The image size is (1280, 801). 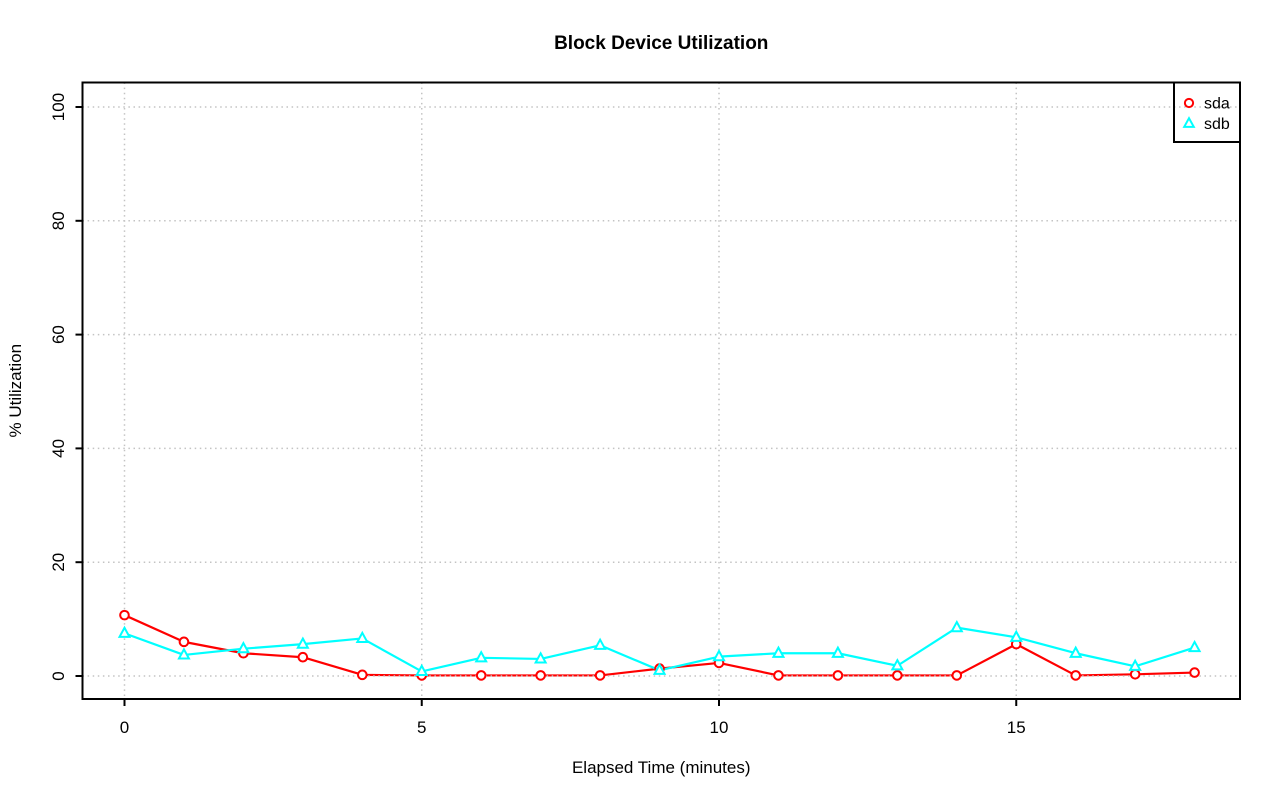 What do you see at coordinates (58, 220) in the screenshot?
I see `y-tick-label: 80` at bounding box center [58, 220].